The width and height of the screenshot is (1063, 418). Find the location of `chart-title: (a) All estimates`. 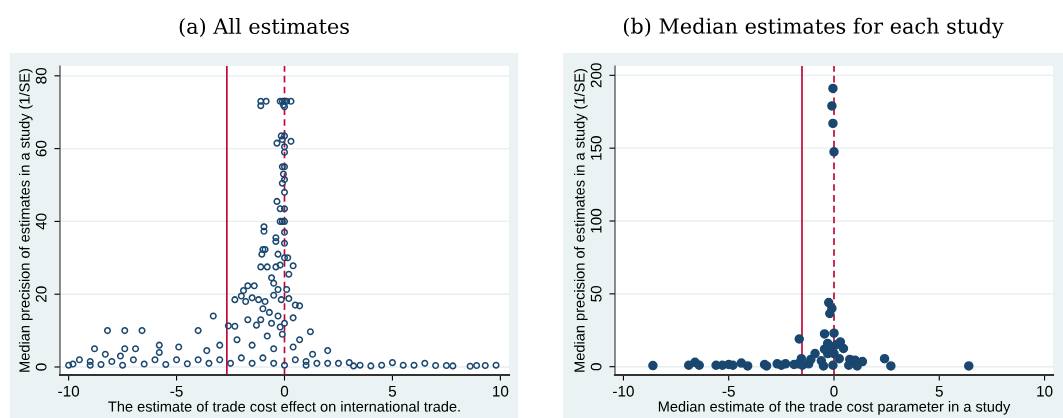

chart-title: (a) All estimates is located at coordinates (264, 27).